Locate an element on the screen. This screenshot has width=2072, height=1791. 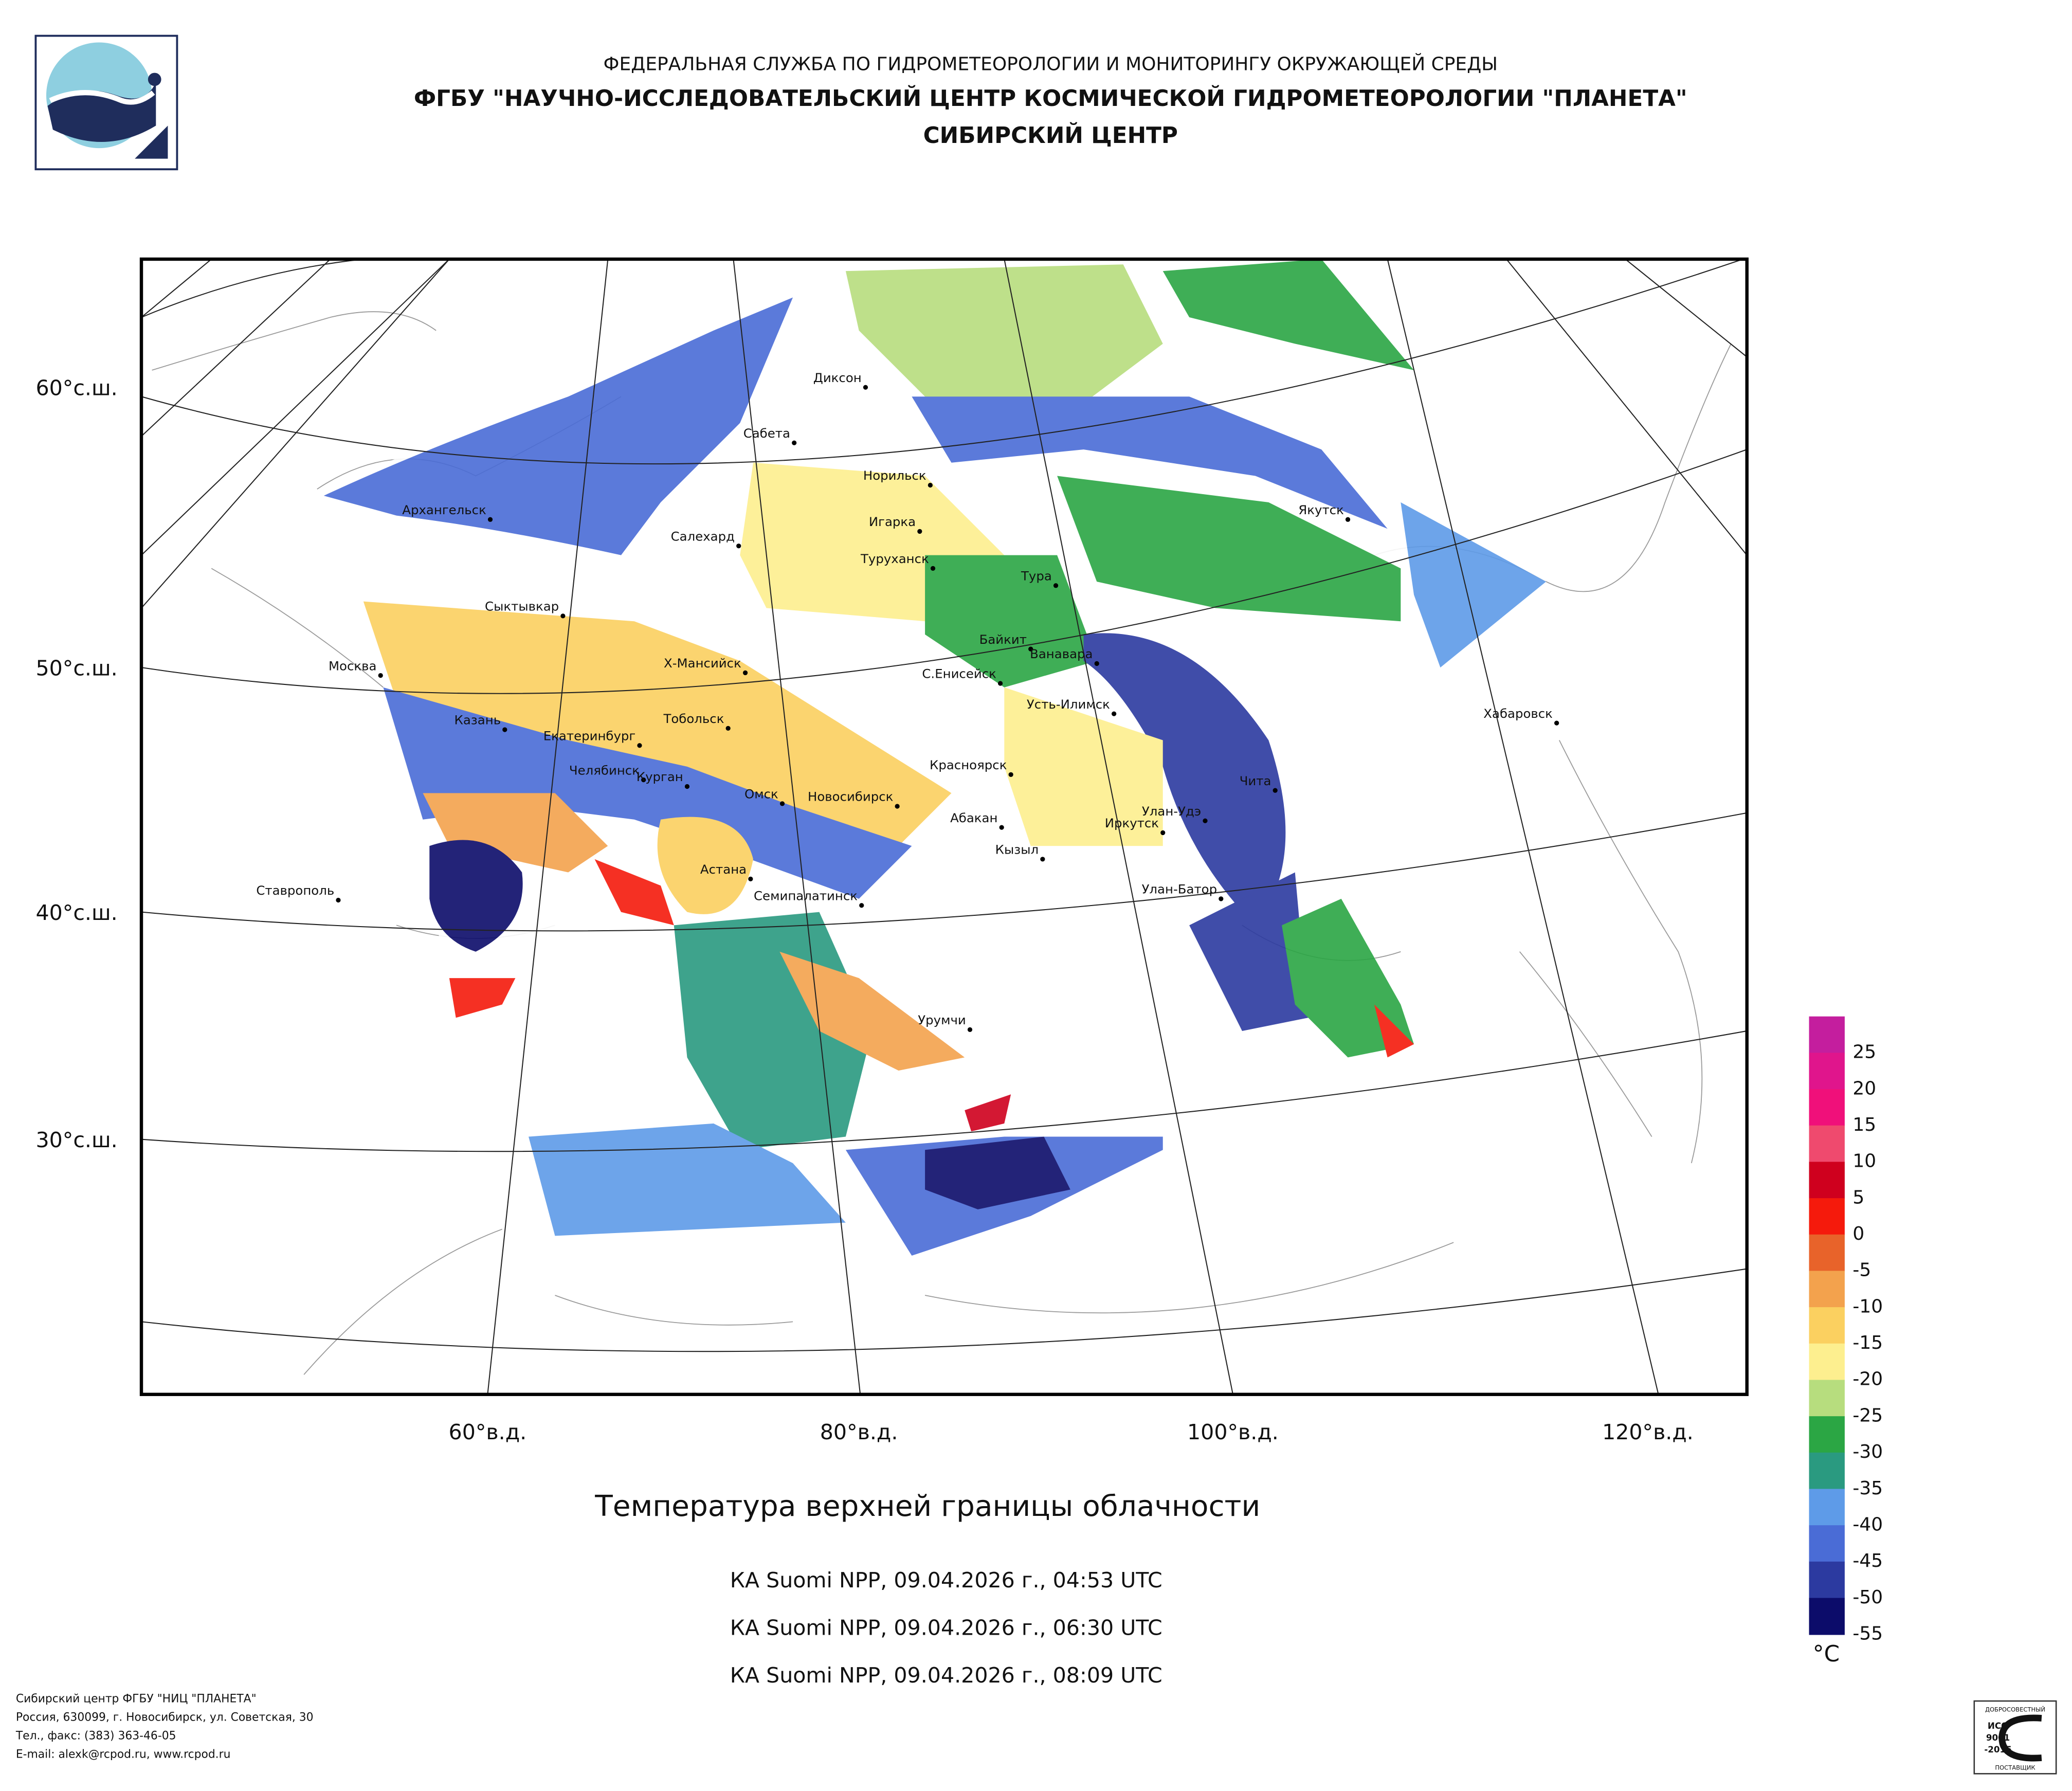
header-line: СИБИРСКИЙ ЦЕНТР is located at coordinates (1050, 135).